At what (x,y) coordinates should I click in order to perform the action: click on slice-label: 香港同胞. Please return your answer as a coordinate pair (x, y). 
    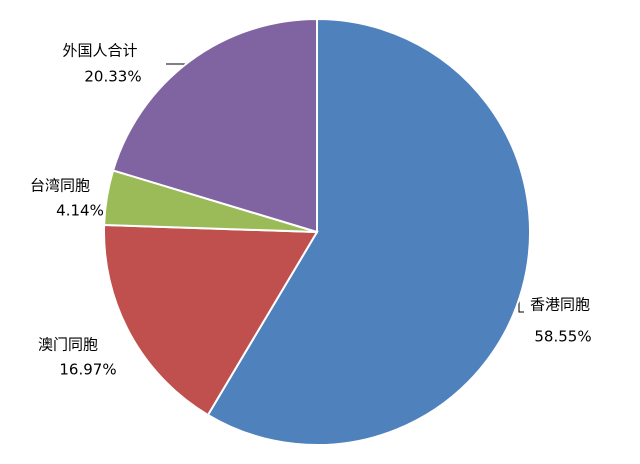
    Looking at the image, I should click on (560, 305).